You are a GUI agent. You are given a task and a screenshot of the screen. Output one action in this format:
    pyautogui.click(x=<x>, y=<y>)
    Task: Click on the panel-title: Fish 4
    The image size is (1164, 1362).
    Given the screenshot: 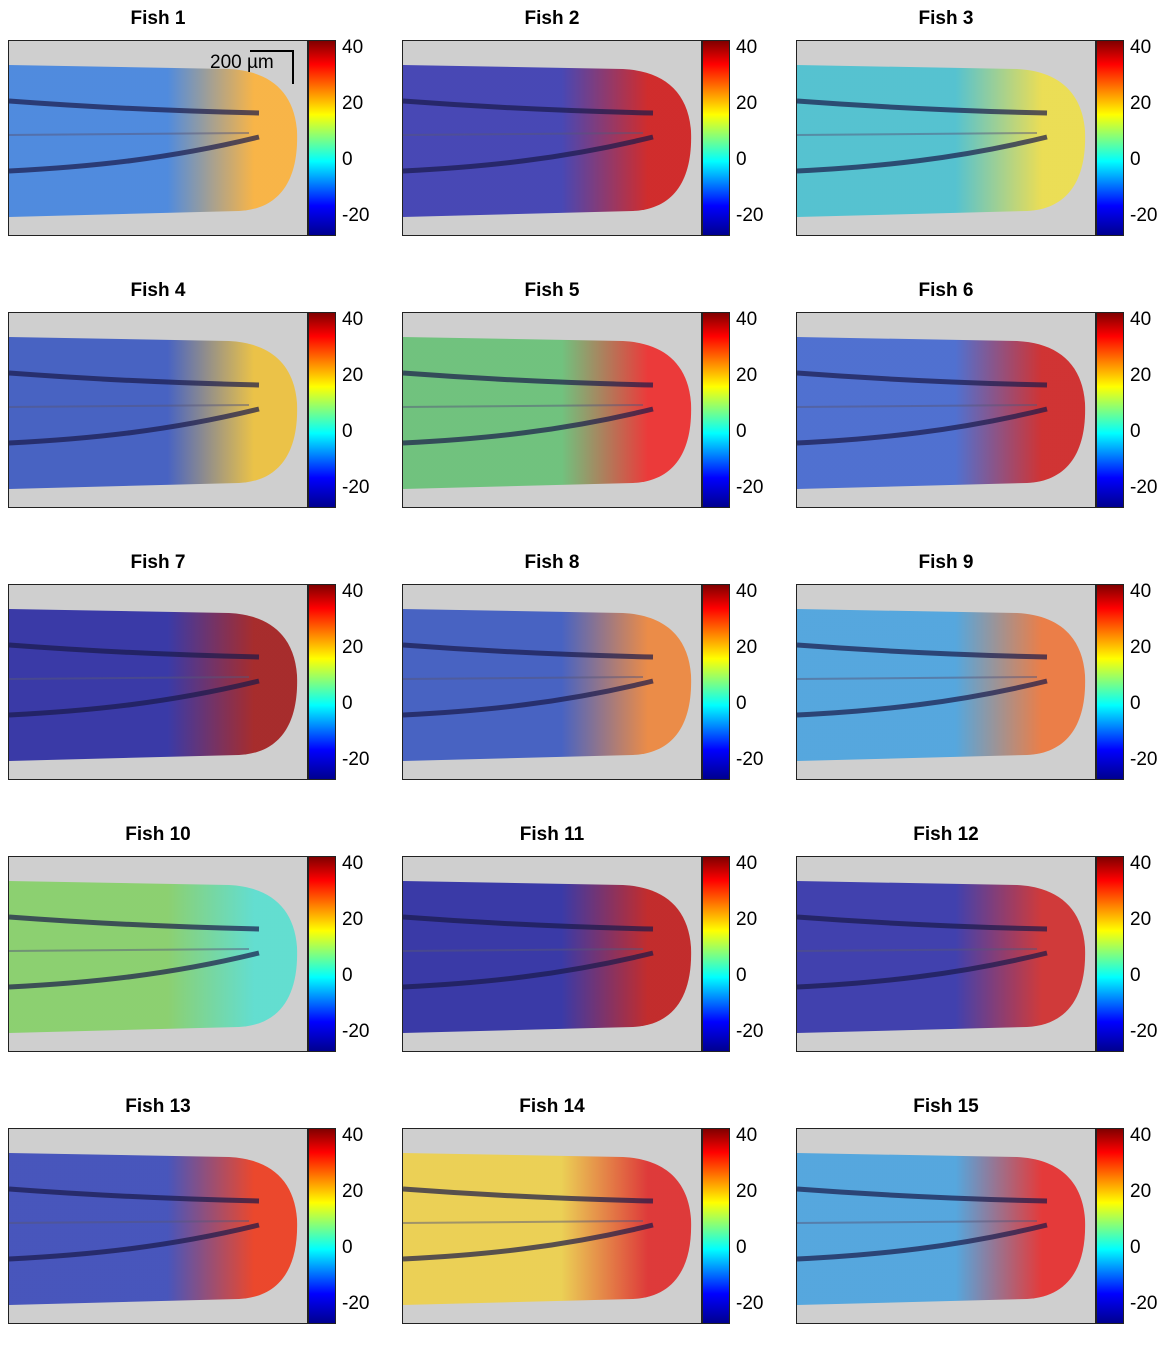 What is the action you would take?
    pyautogui.click(x=158, y=290)
    